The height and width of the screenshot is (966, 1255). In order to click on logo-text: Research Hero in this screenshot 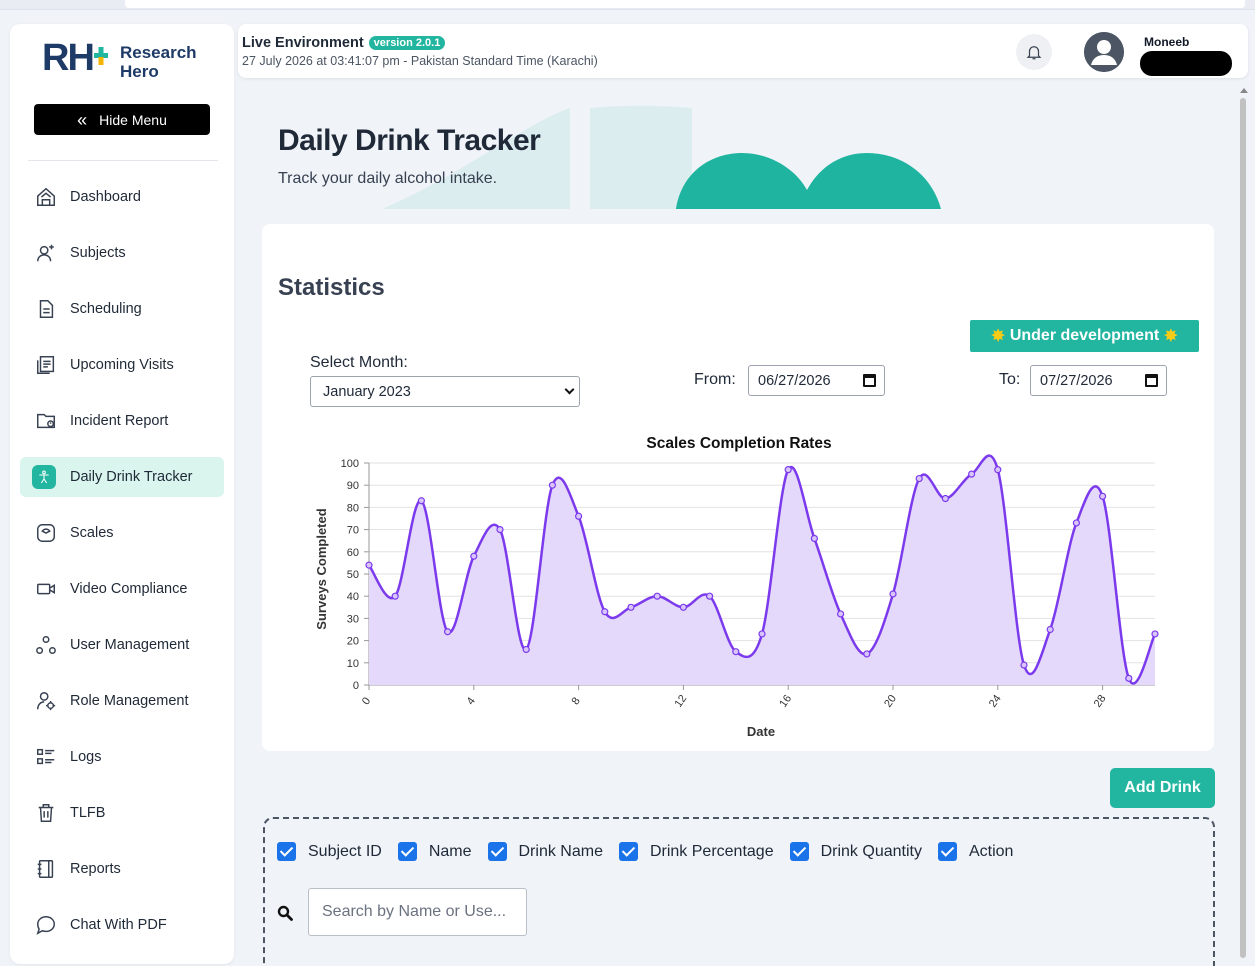, I will do `click(158, 62)`.